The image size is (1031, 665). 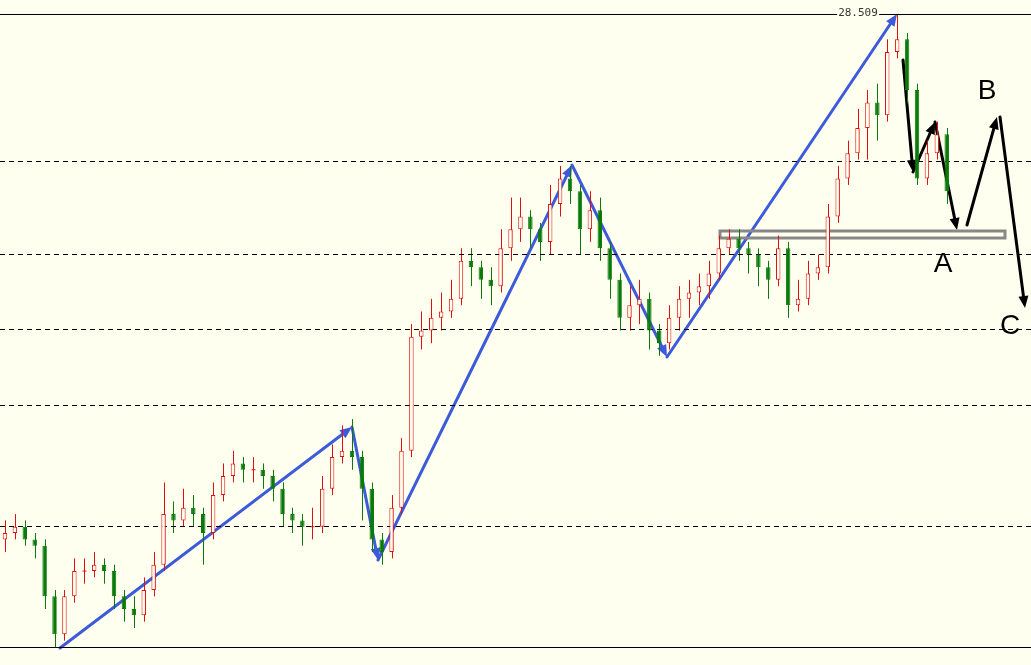 I want to click on annotation: C, so click(x=1010, y=324).